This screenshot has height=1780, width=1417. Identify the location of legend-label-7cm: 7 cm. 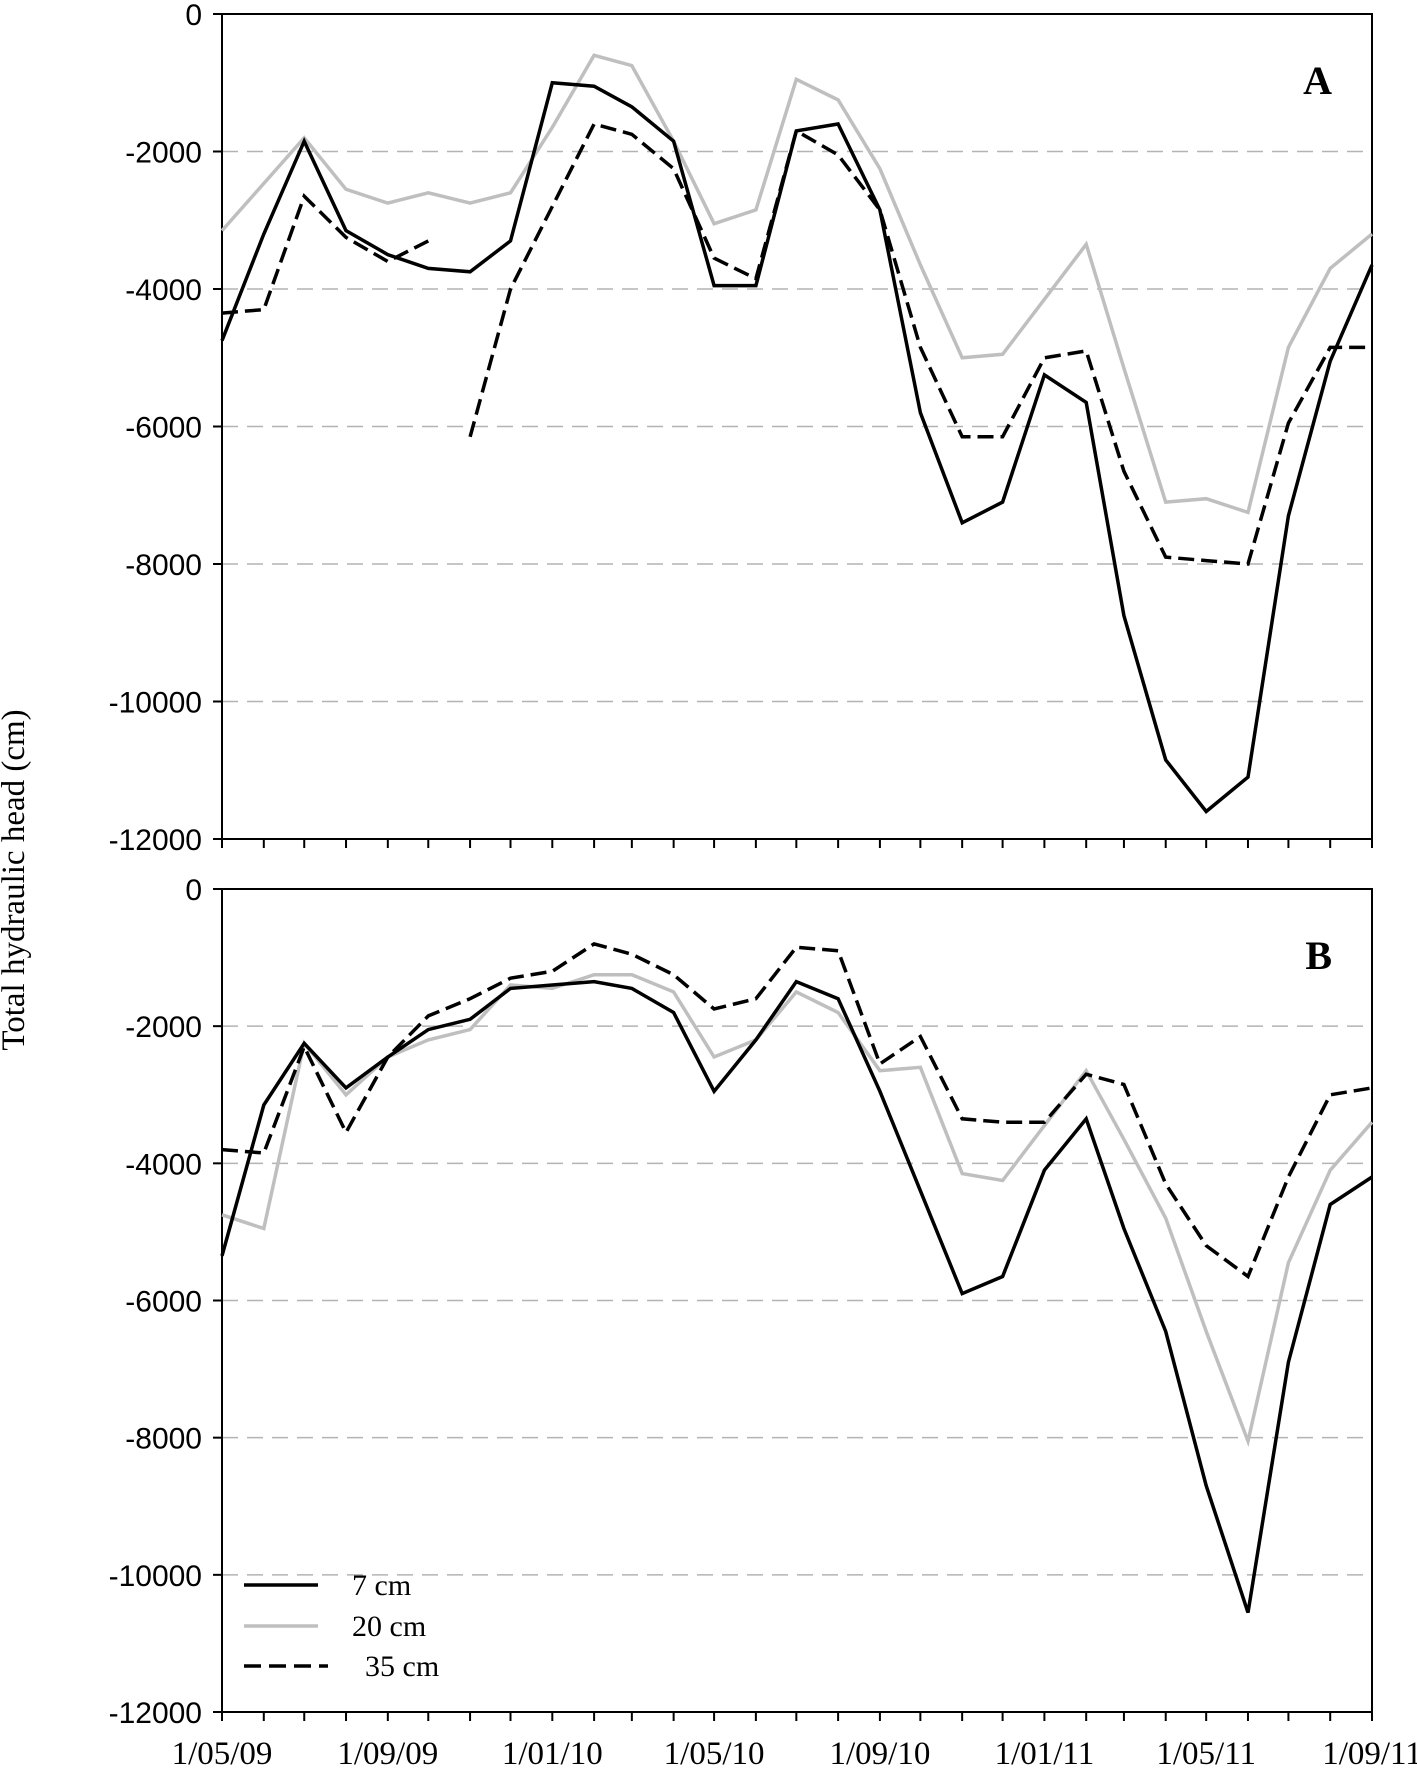
(381, 1585).